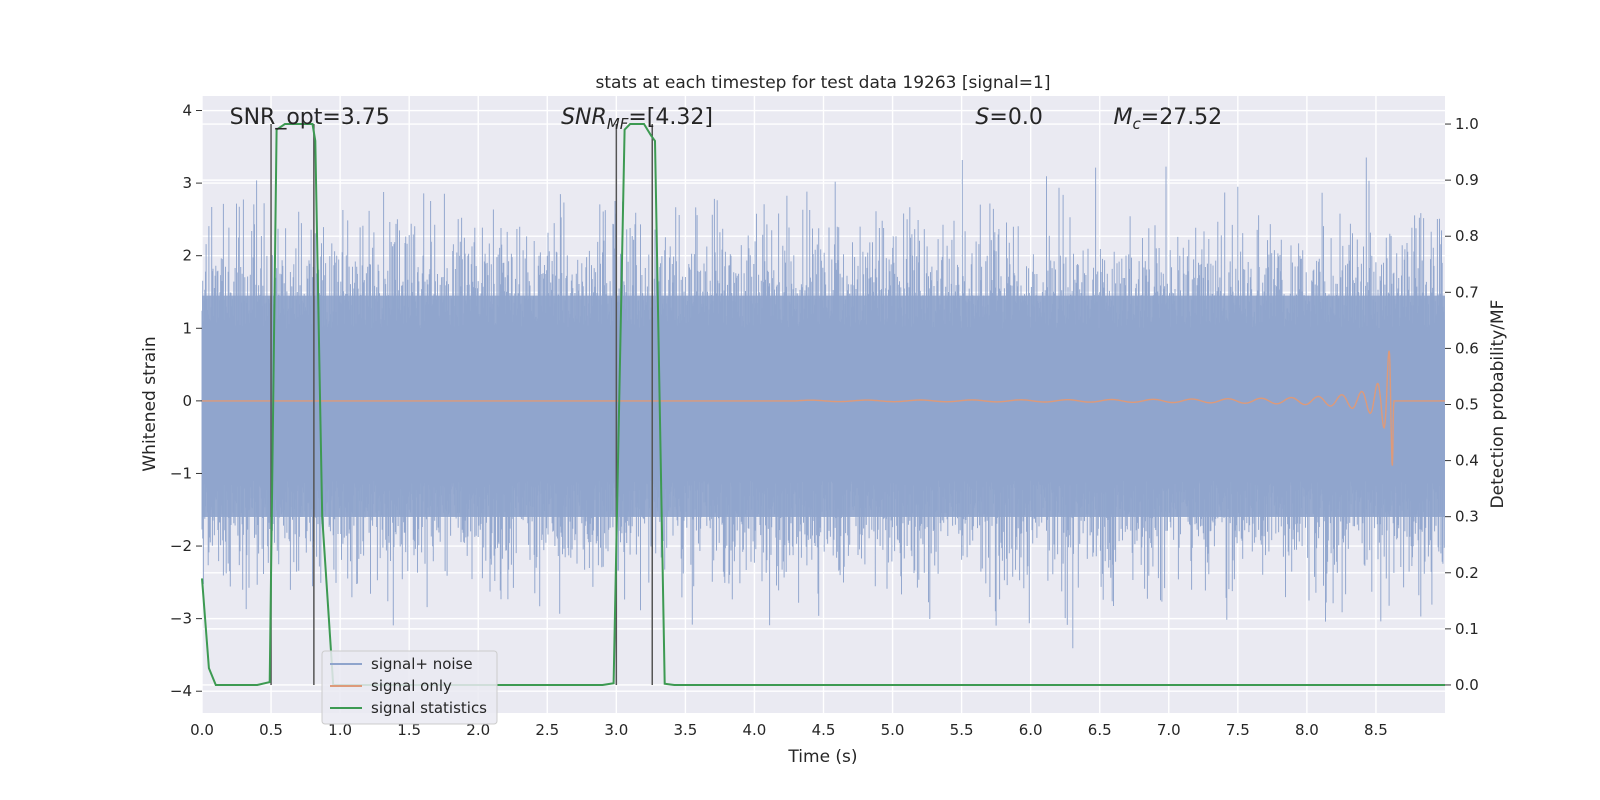 This screenshot has width=1600, height=800. I want to click on y-right-tick-label: 0.5, so click(1467, 405).